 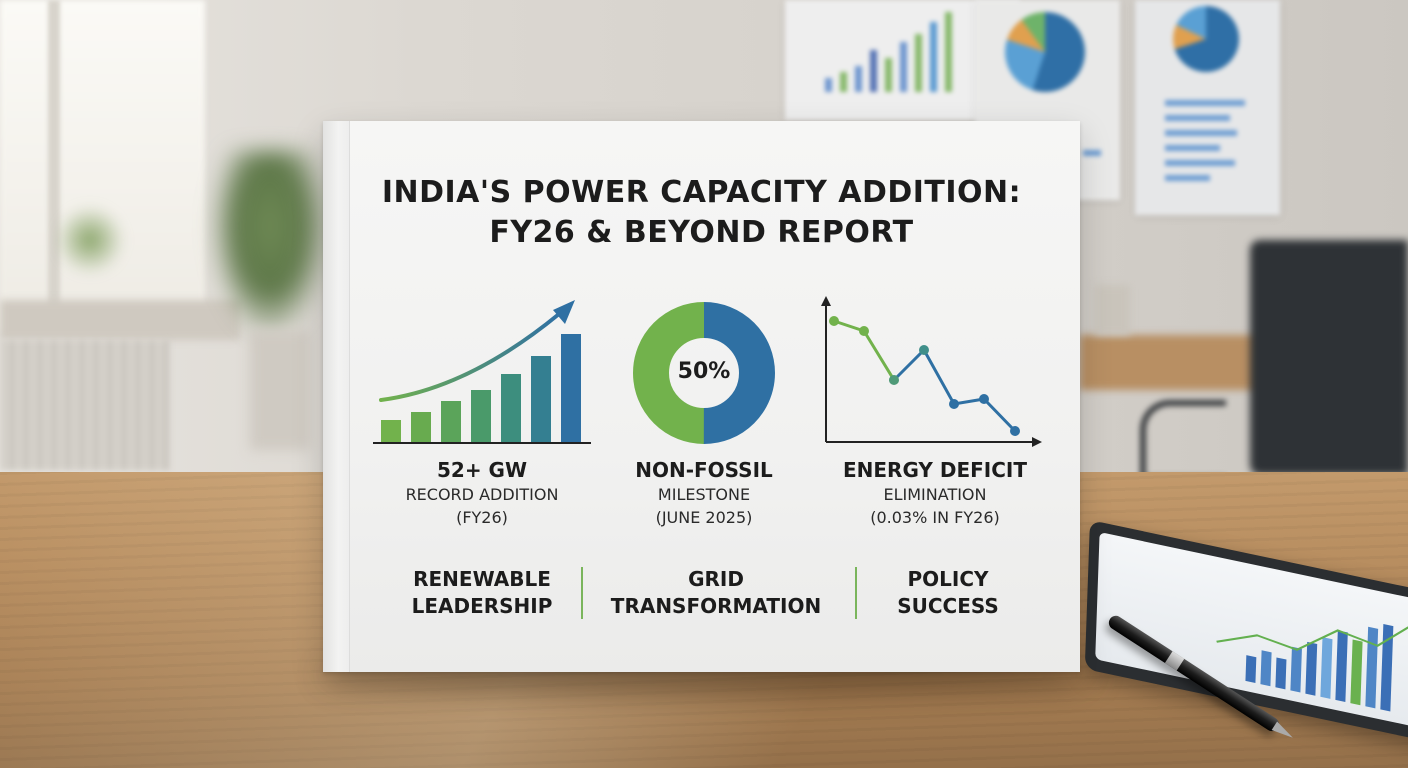 What do you see at coordinates (102, 165) in the screenshot?
I see `window` at bounding box center [102, 165].